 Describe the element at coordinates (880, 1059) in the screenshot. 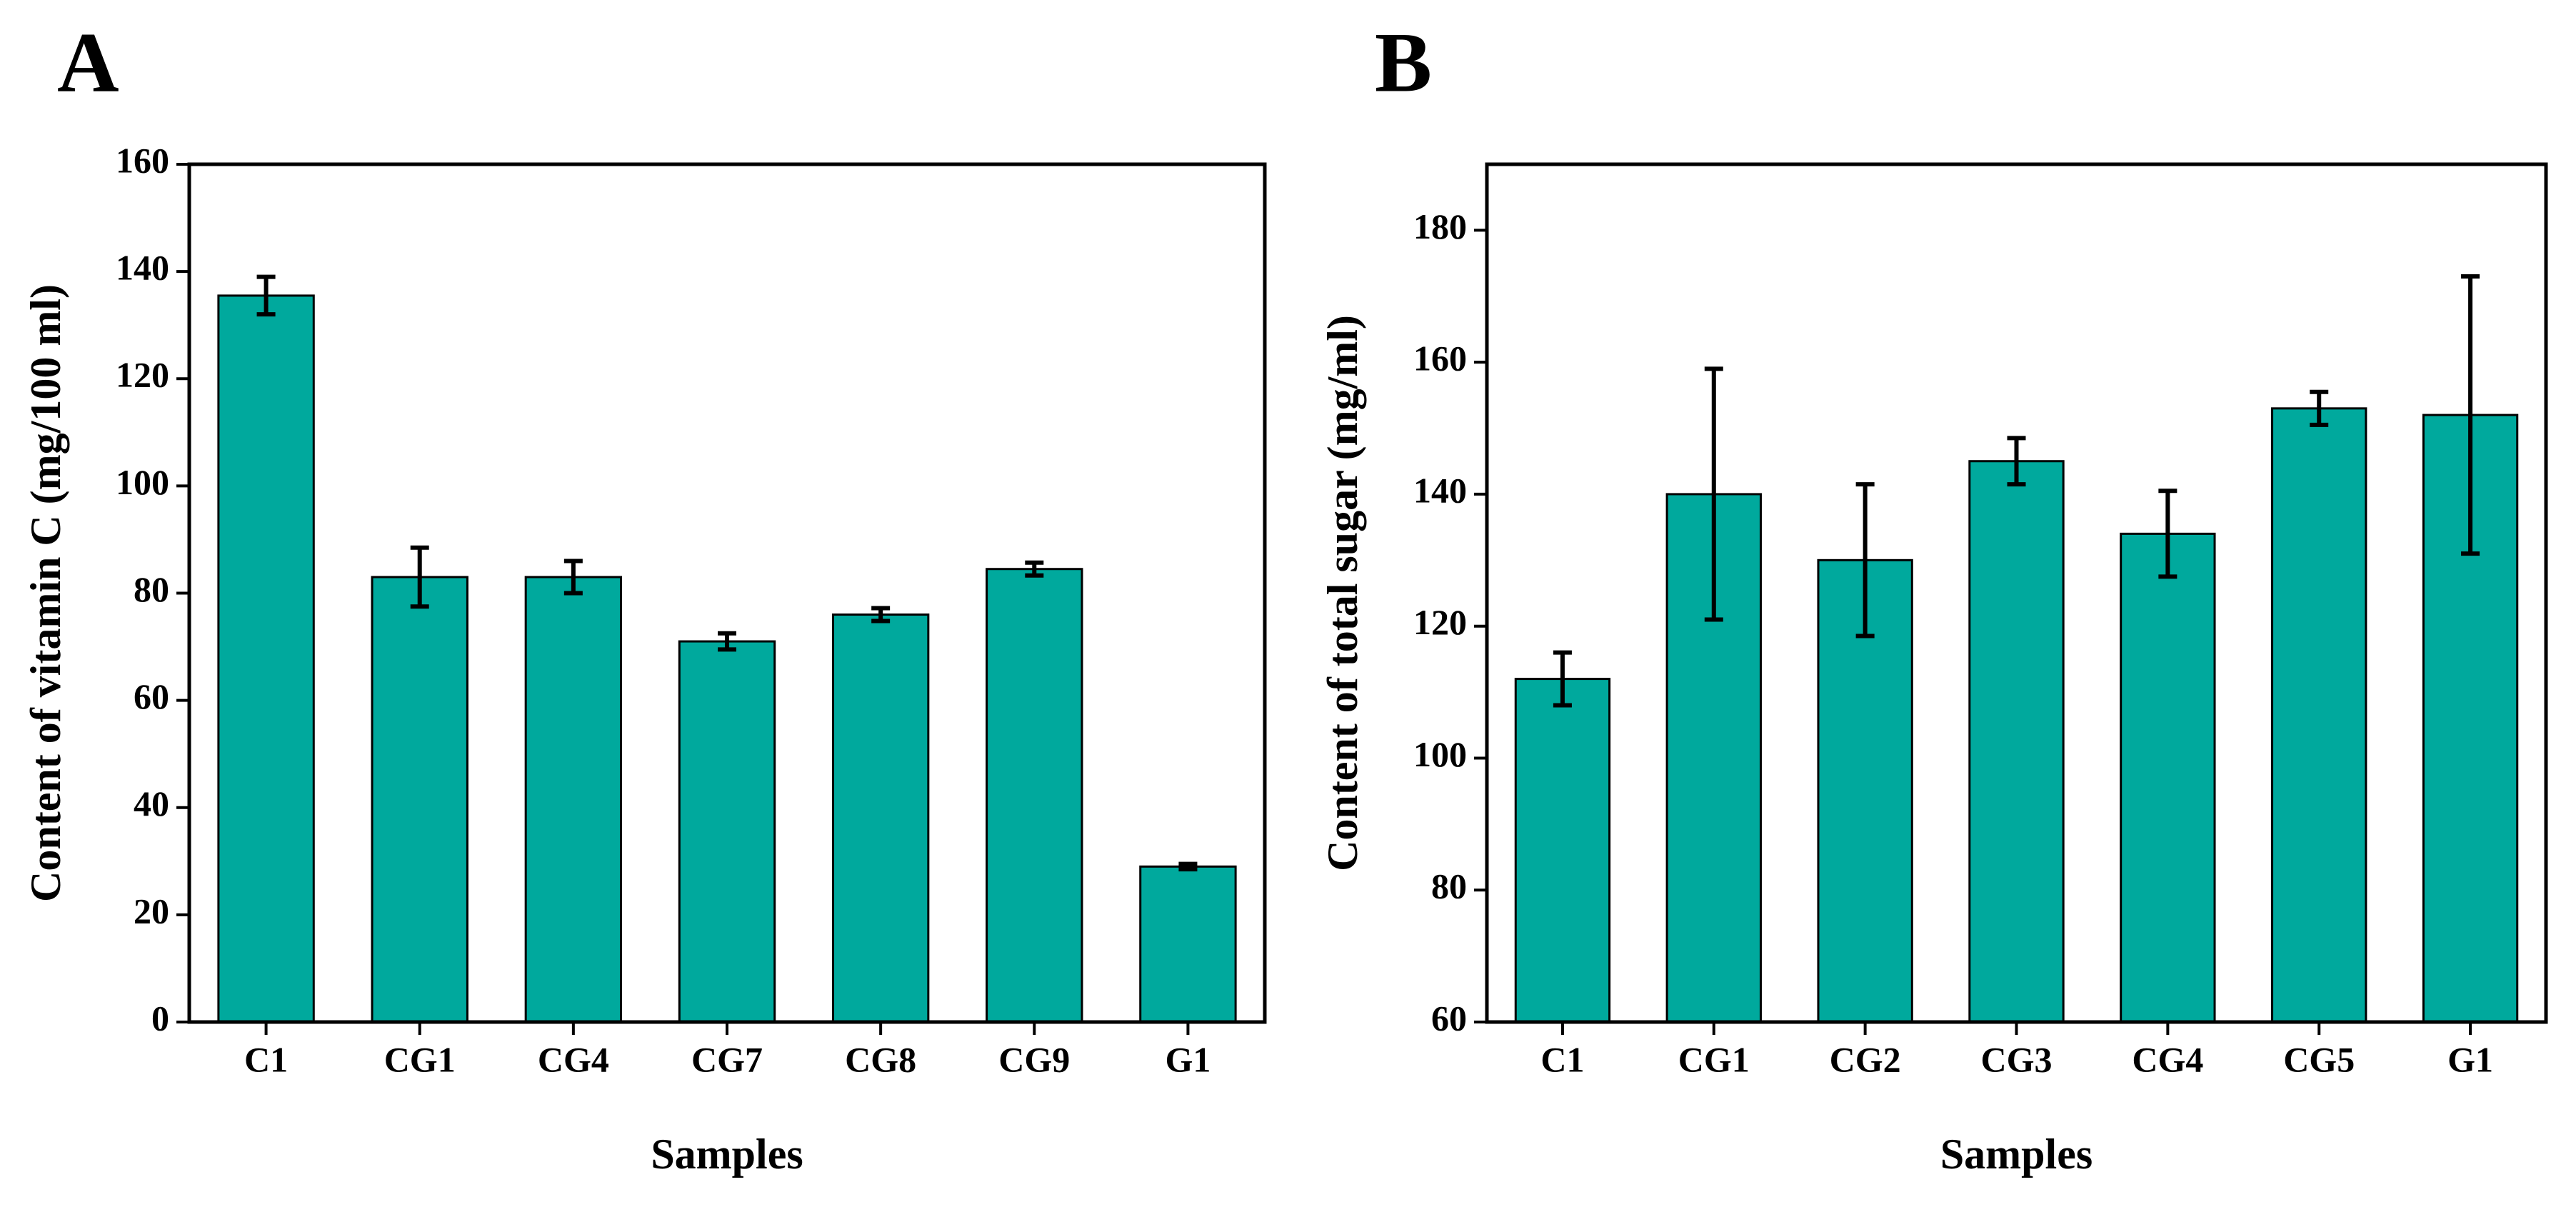

I see `x-tick-label: CG8` at that location.